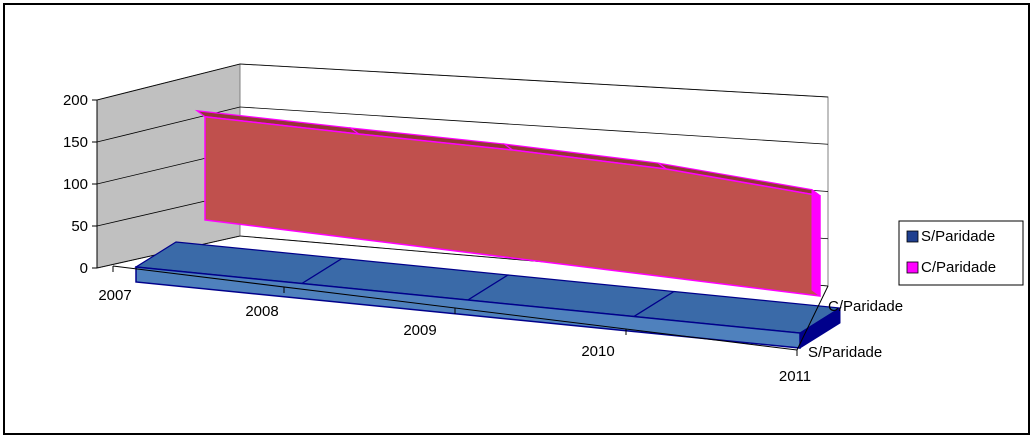 The image size is (1034, 438). What do you see at coordinates (912, 236) in the screenshot?
I see `legend-swatch-s-paridade` at bounding box center [912, 236].